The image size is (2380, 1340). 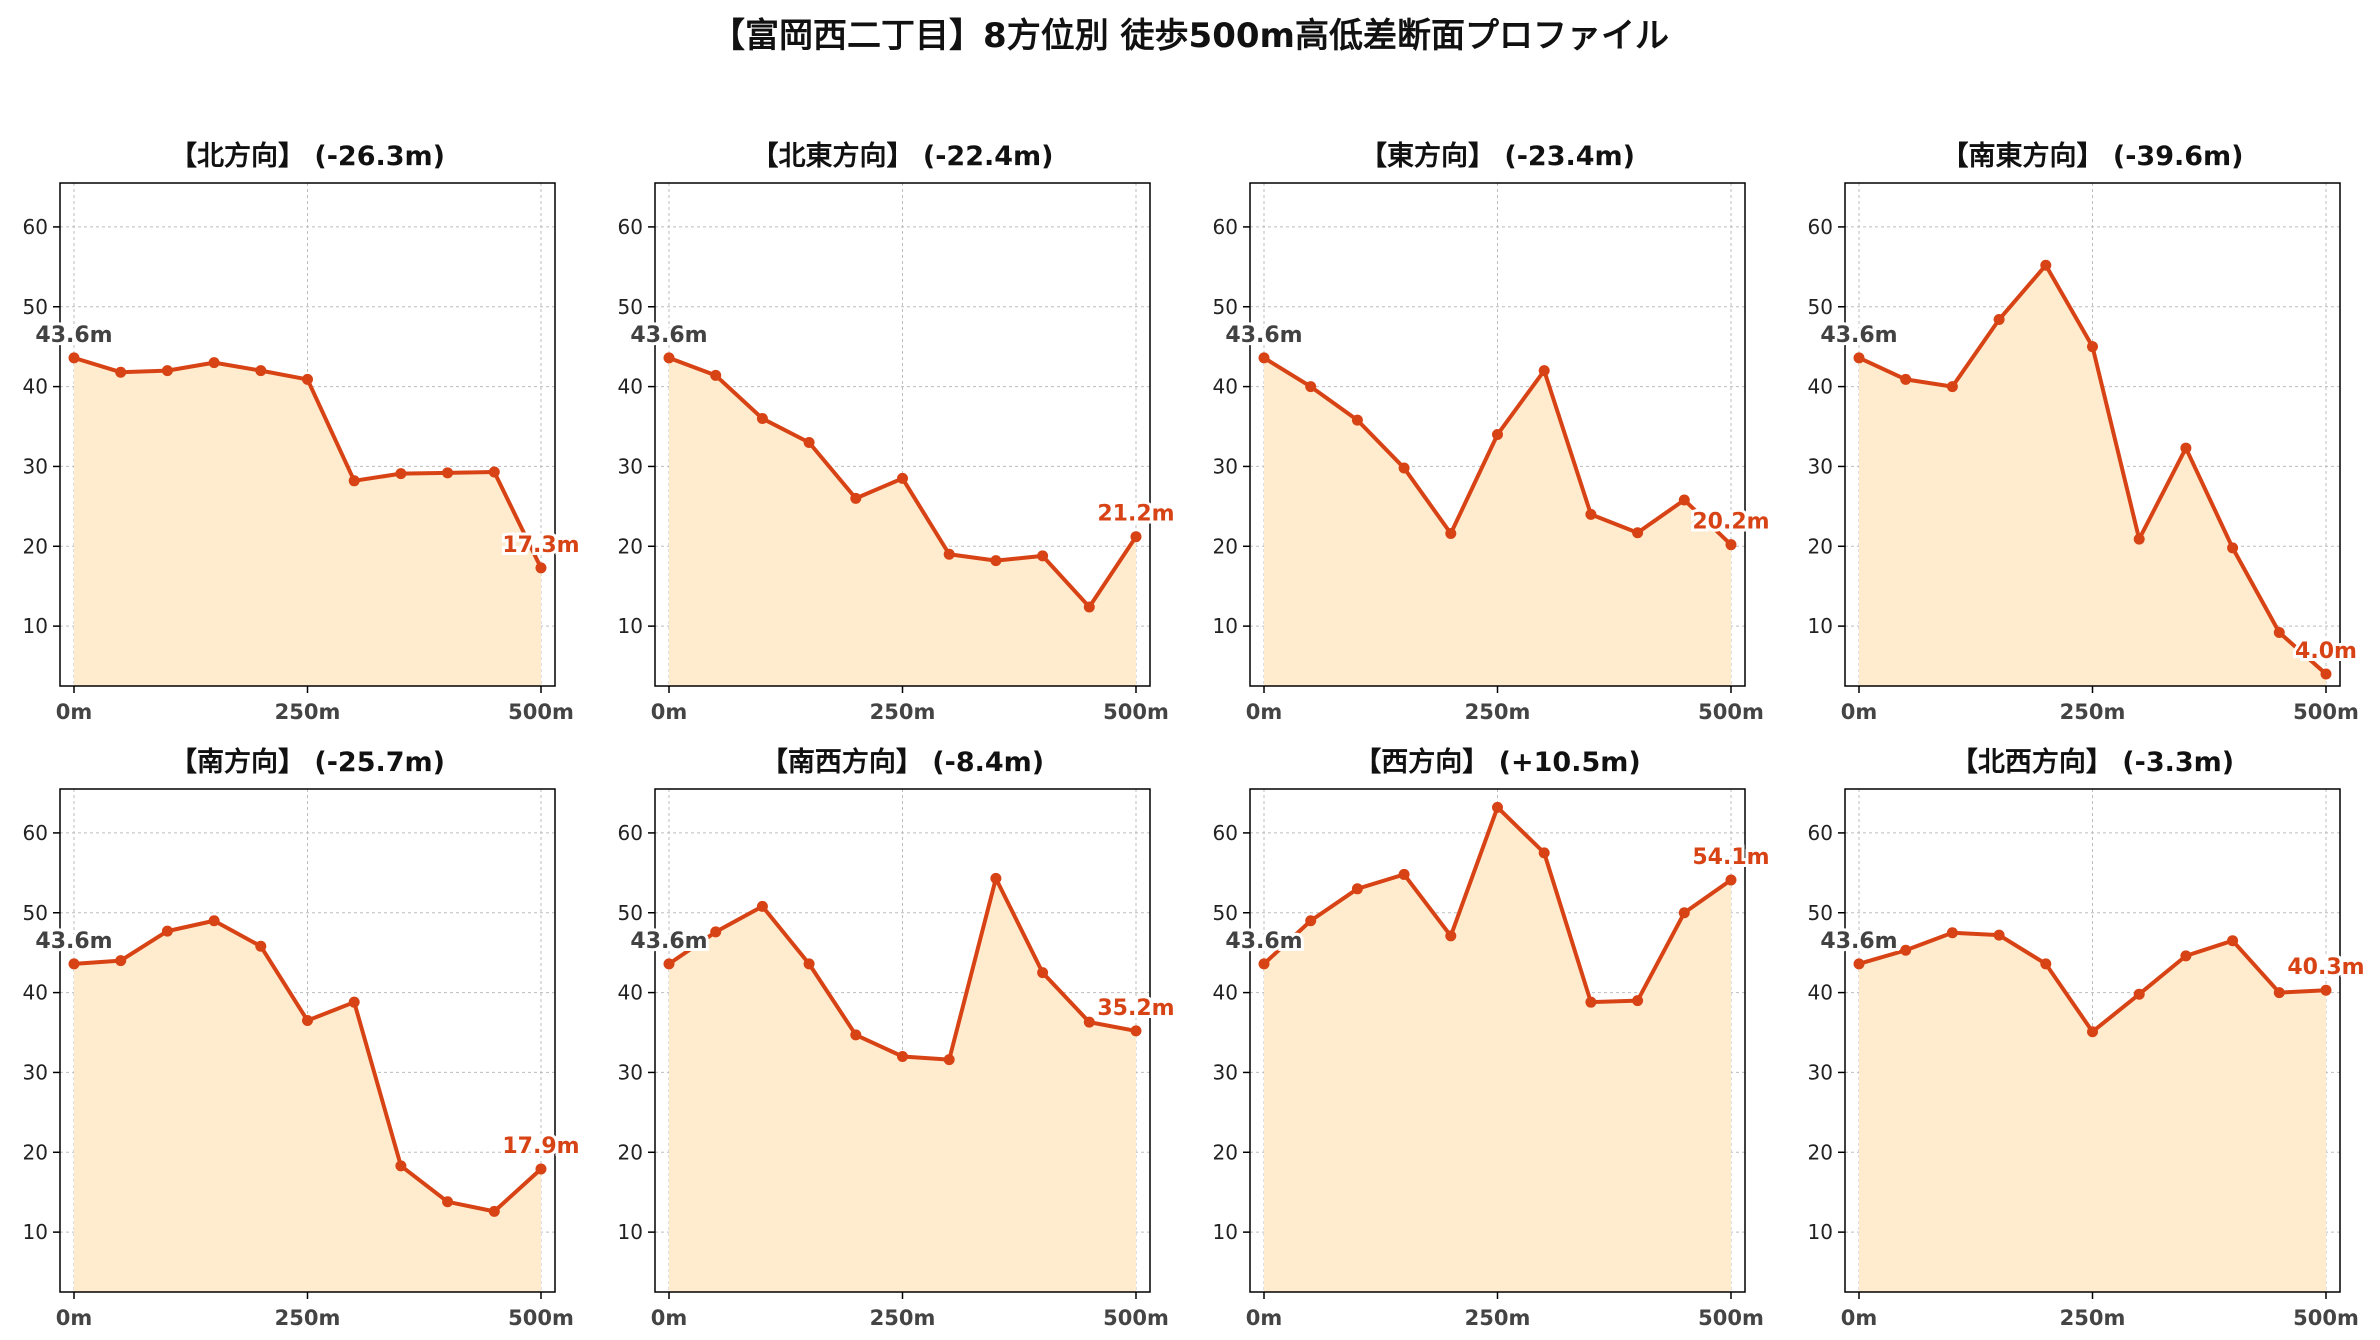 What do you see at coordinates (902, 156) in the screenshot?
I see `subplot-title: 【北東方向】 (-22.4m)` at bounding box center [902, 156].